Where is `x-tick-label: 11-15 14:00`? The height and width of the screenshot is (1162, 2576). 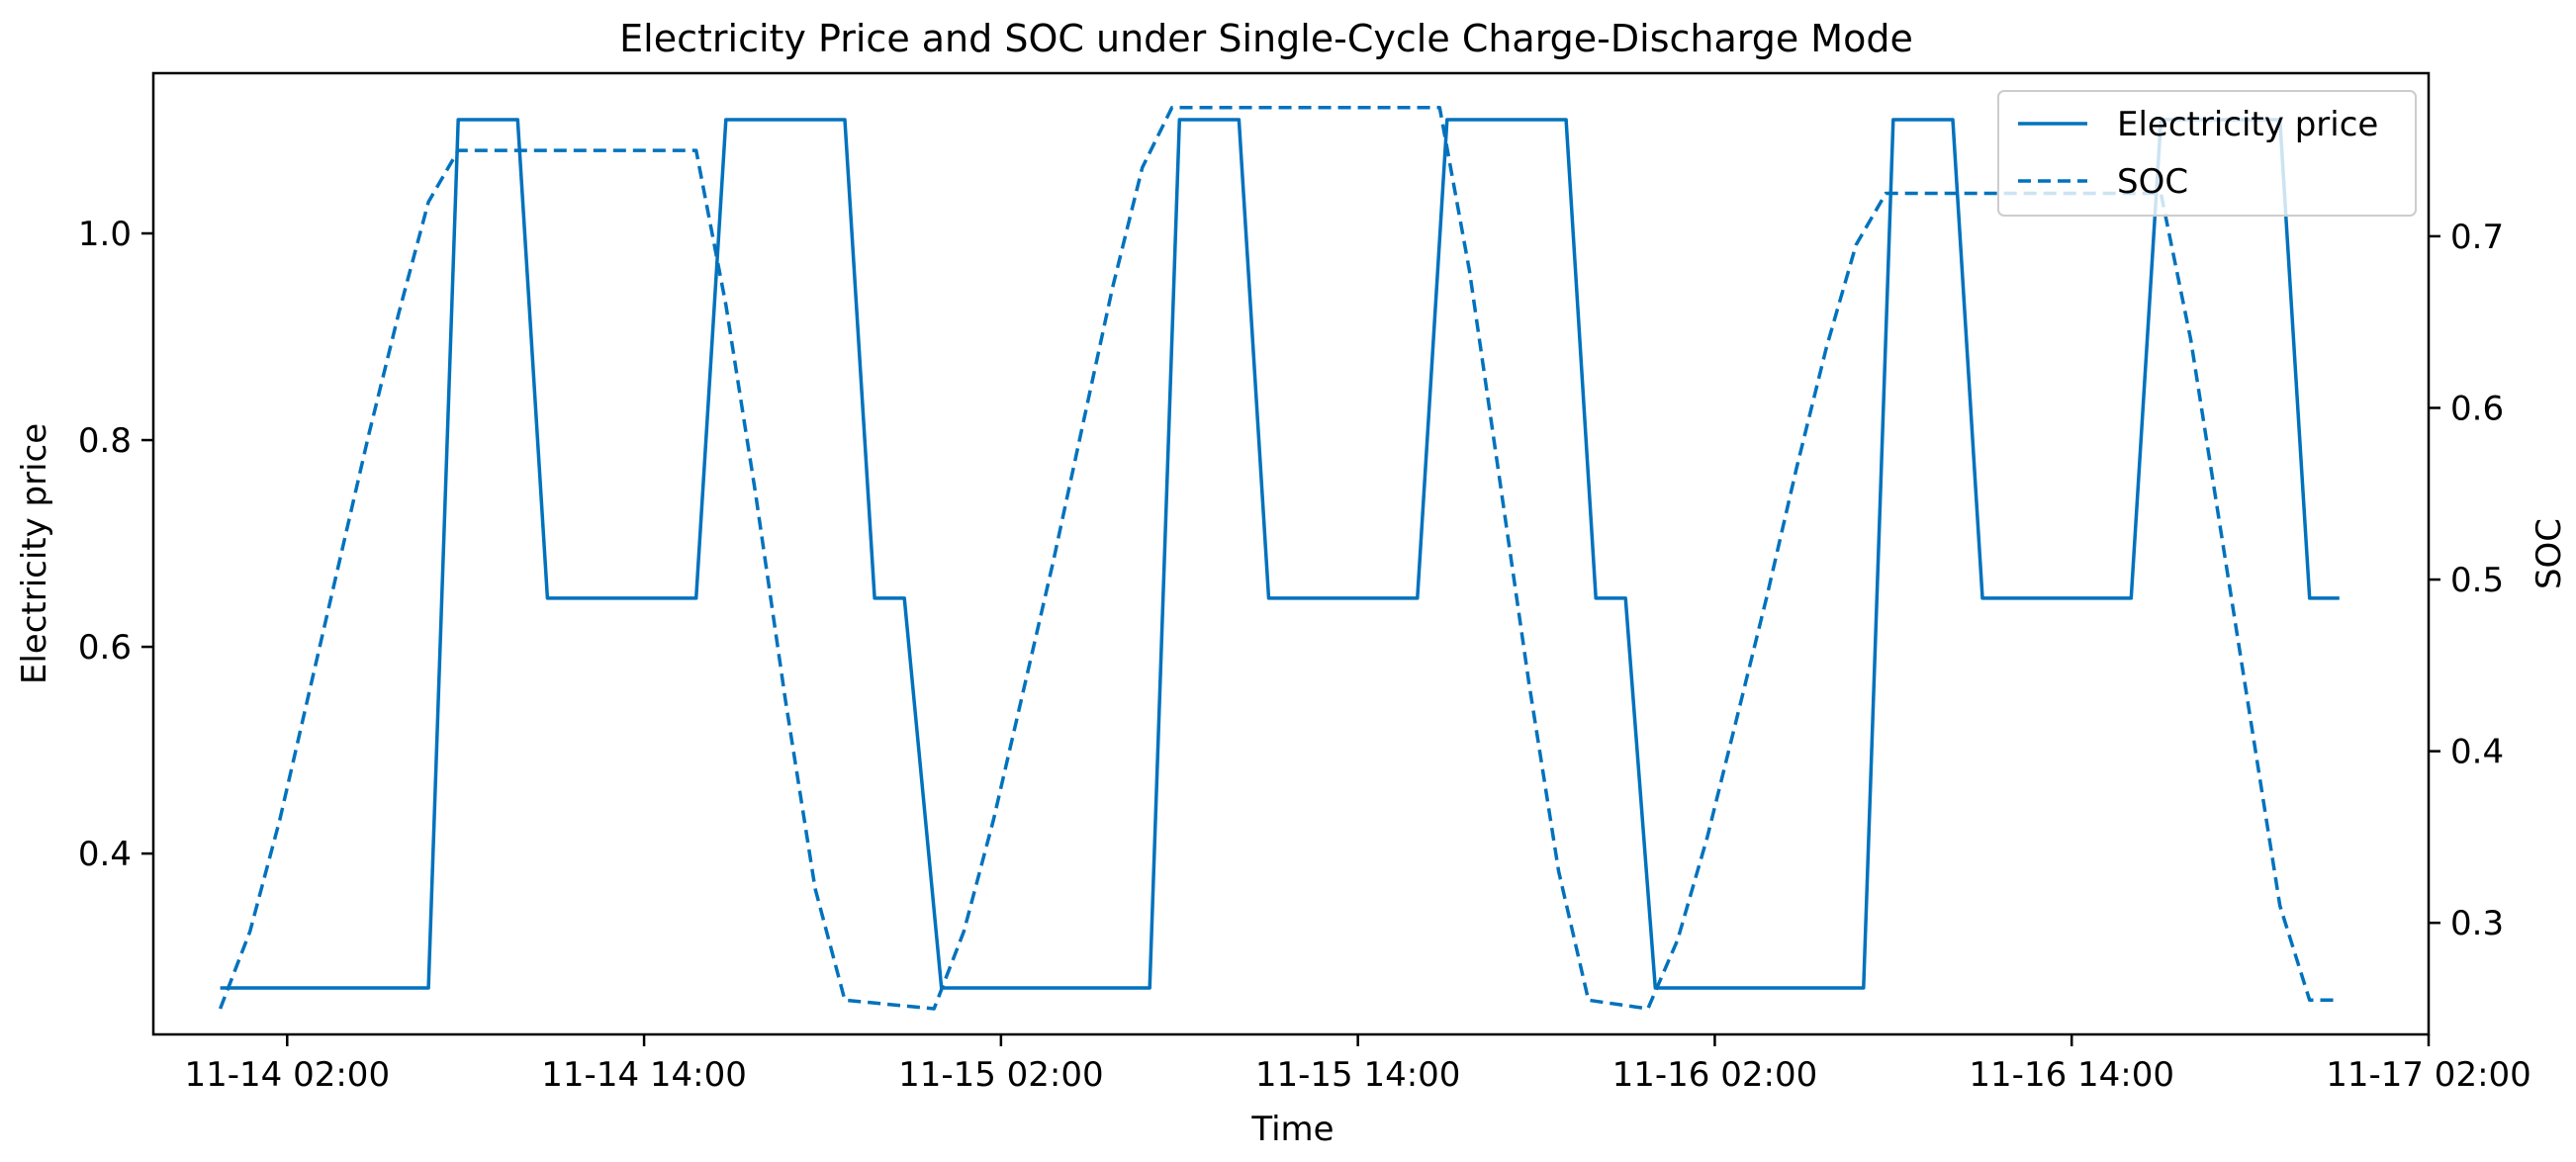 x-tick-label: 11-15 14:00 is located at coordinates (1358, 1075).